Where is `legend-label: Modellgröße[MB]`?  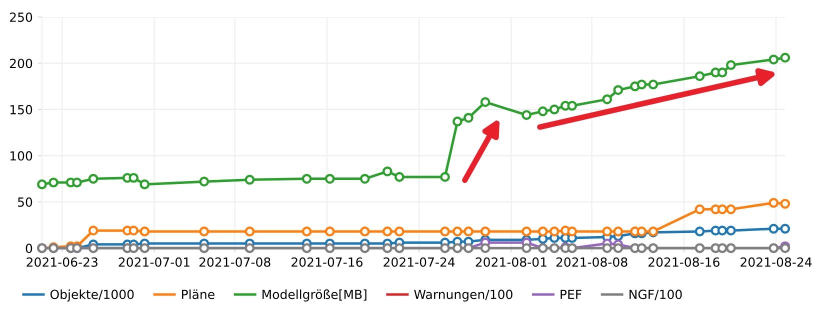
legend-label: Modellgröße[MB] is located at coordinates (314, 295).